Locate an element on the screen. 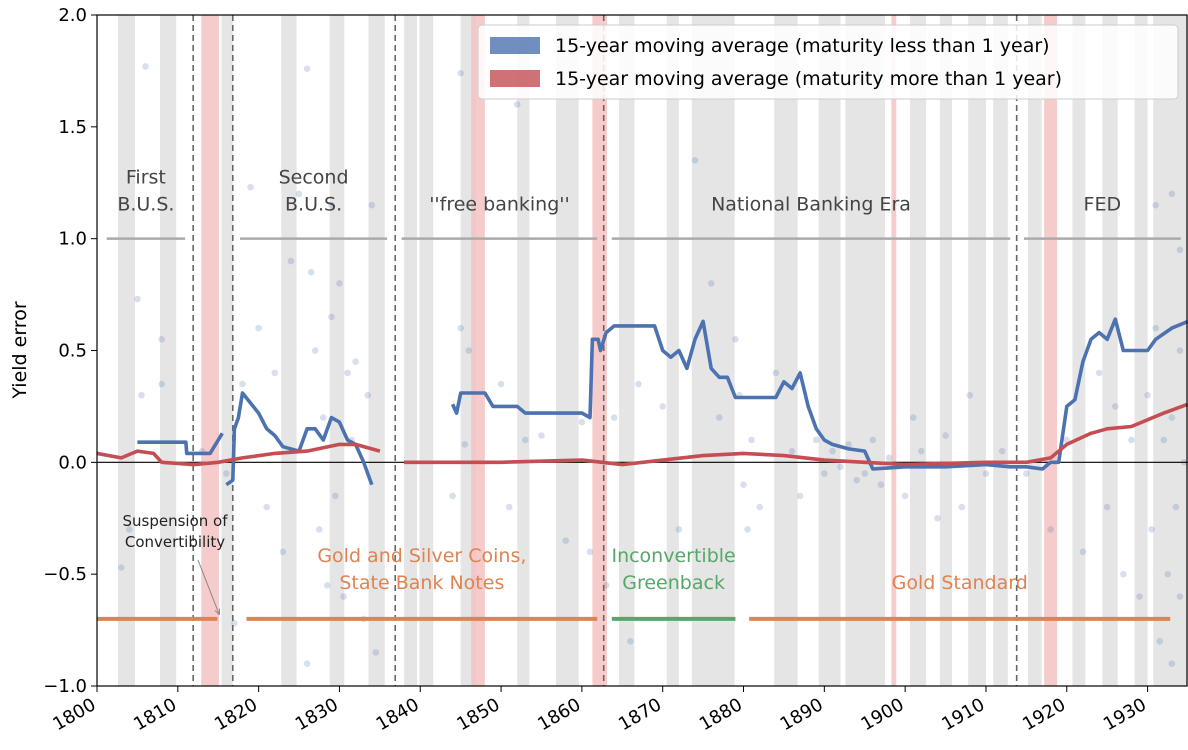 This screenshot has height=750, width=1188. y-tick-label: −1.0 is located at coordinates (65, 686).